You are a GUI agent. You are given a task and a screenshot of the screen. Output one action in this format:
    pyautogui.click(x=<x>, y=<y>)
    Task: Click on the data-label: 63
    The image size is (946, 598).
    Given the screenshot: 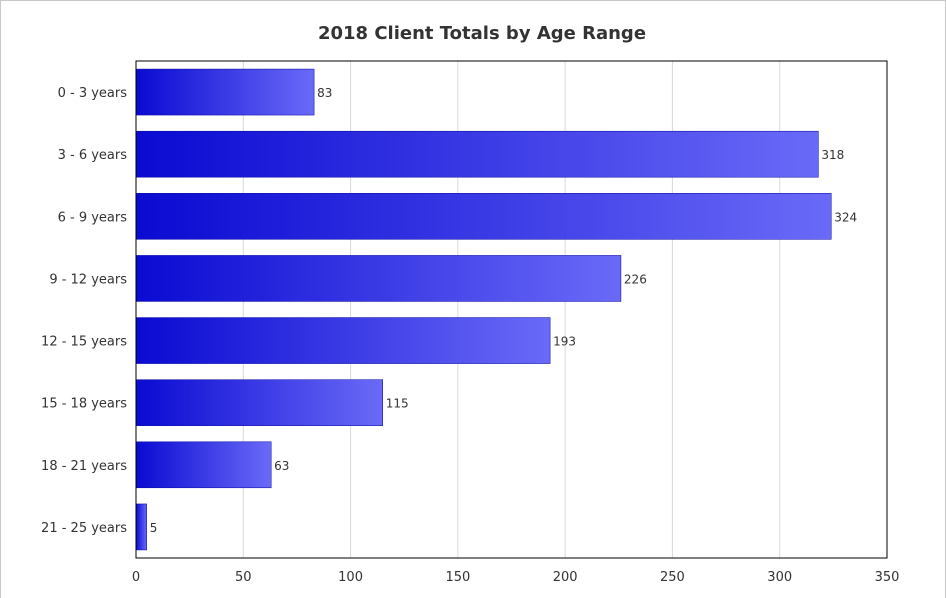 What is the action you would take?
    pyautogui.click(x=281, y=466)
    